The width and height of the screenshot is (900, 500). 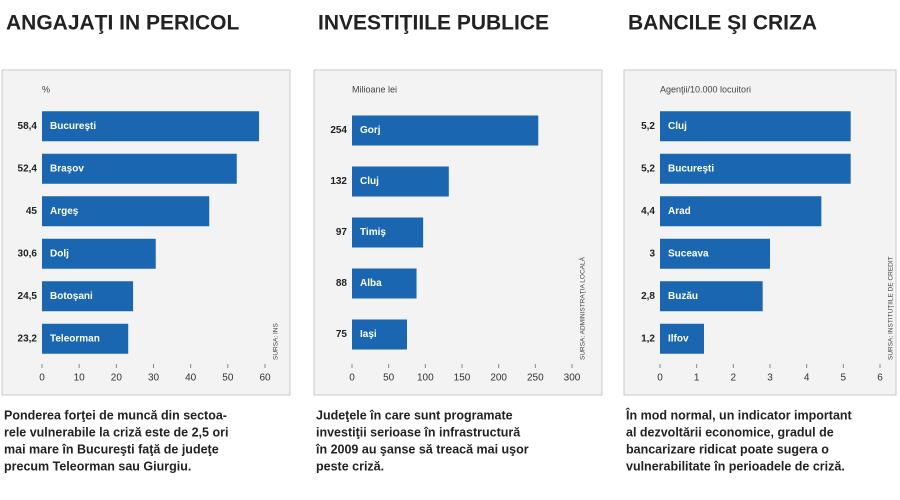 I want to click on value-label: 24,5, so click(x=28, y=296).